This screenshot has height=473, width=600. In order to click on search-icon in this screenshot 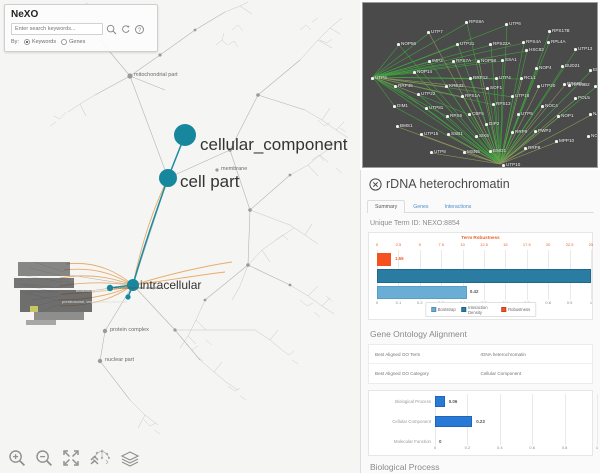, I will do `click(111, 29)`.